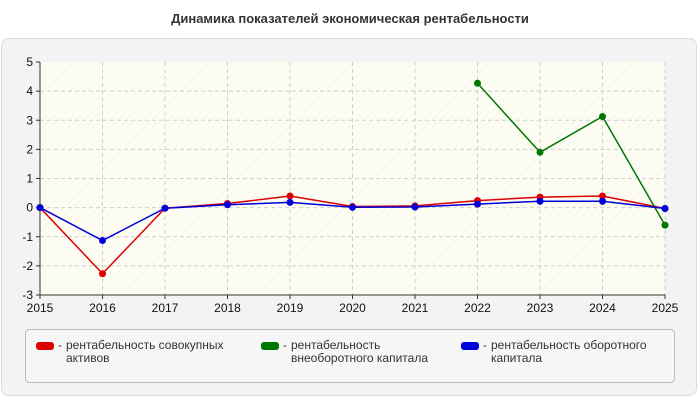  Describe the element at coordinates (569, 351) in the screenshot. I see `legend-label-working-capital: рентабельность оборотного капитала` at that location.